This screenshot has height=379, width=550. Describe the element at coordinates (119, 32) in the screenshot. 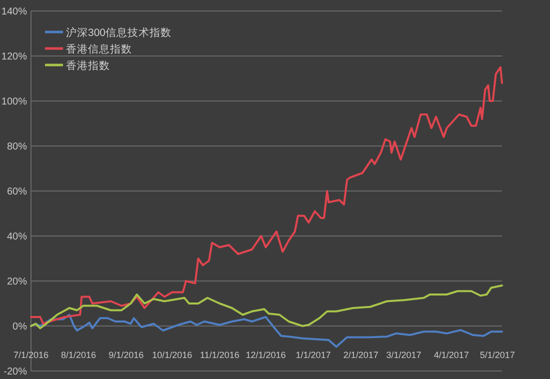

I see `legend-label: 沪深300信息技术指数` at that location.